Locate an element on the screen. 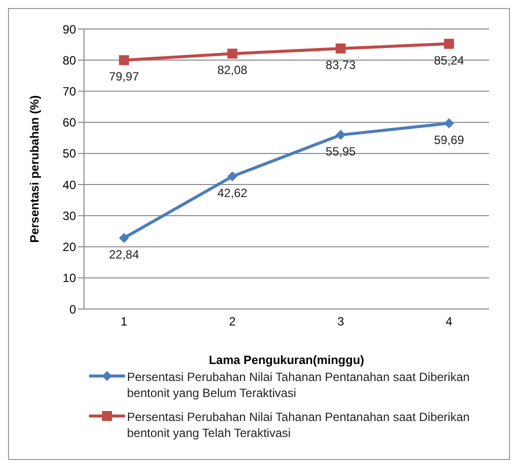  data-label: 82,08 is located at coordinates (232, 70).